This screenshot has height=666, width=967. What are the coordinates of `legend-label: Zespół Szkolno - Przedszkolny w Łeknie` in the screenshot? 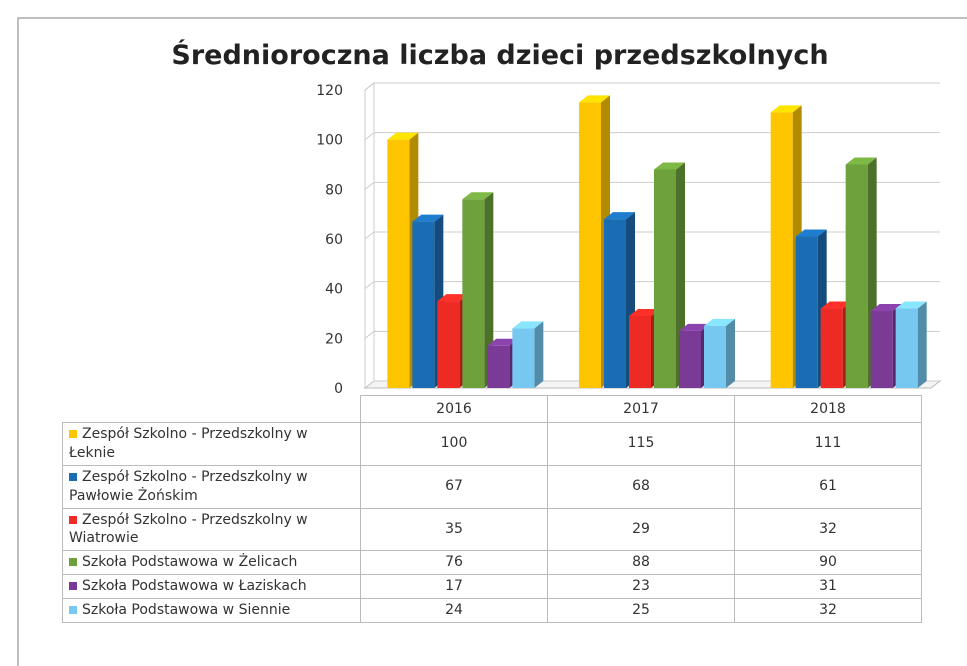 It's located at (188, 443).